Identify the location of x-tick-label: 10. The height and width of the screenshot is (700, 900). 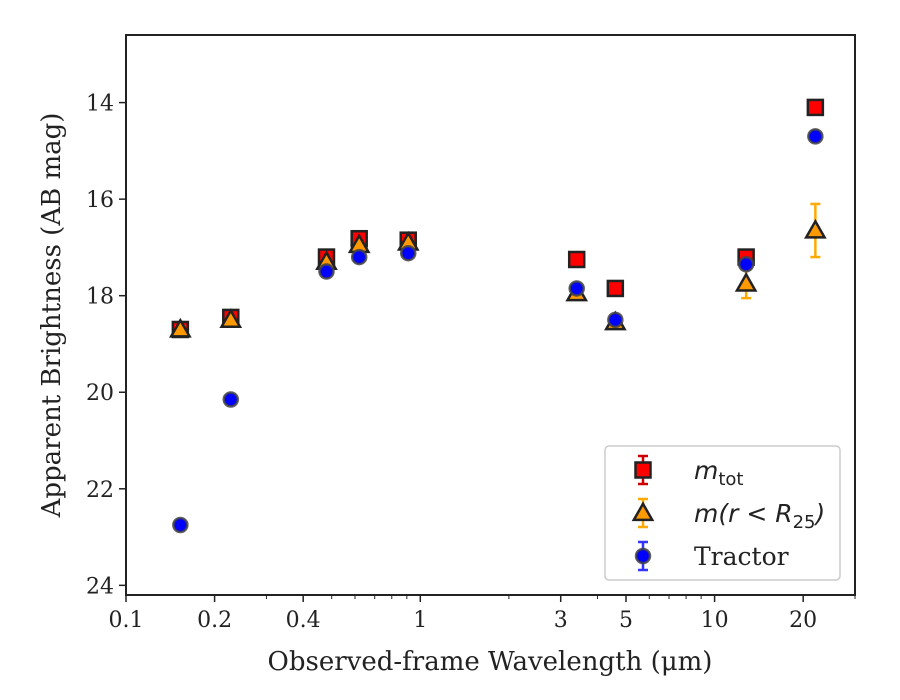
(715, 620).